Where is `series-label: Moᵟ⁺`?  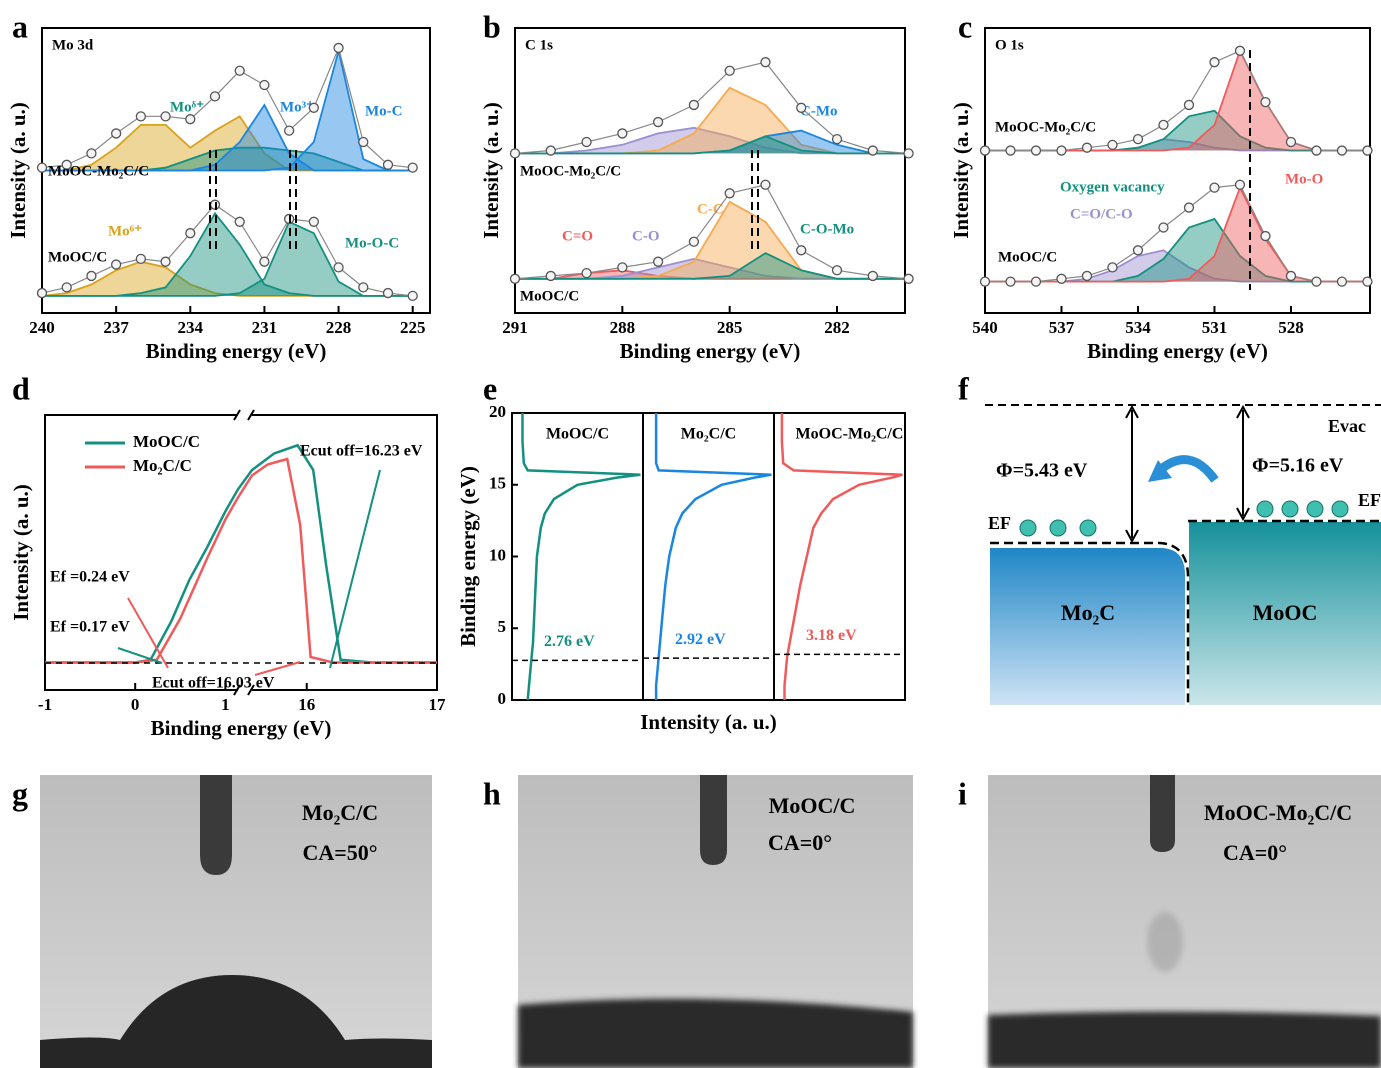 series-label: Moᵟ⁺ is located at coordinates (187, 107).